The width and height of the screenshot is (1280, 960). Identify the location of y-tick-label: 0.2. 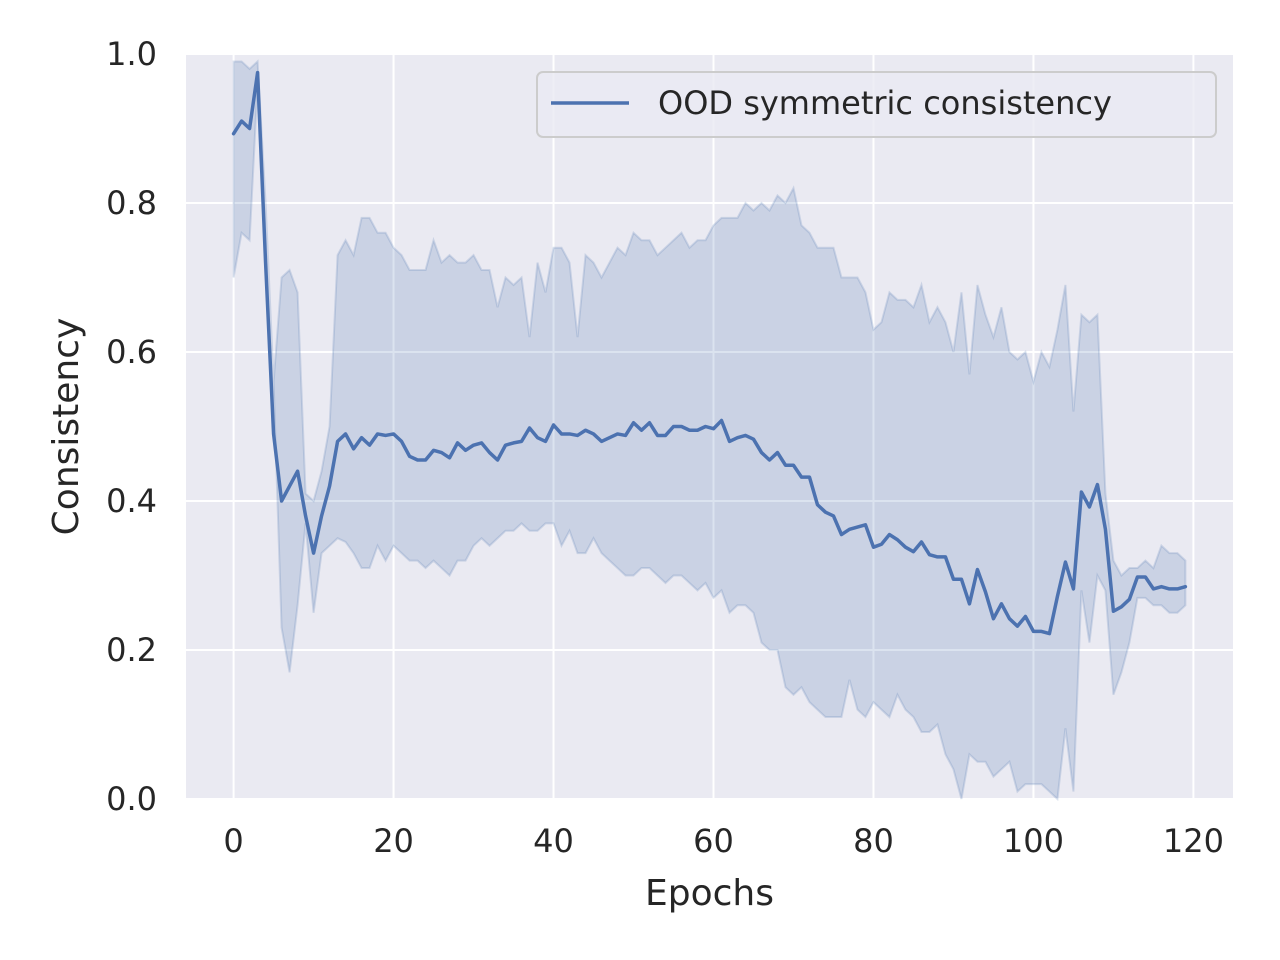
(131, 650).